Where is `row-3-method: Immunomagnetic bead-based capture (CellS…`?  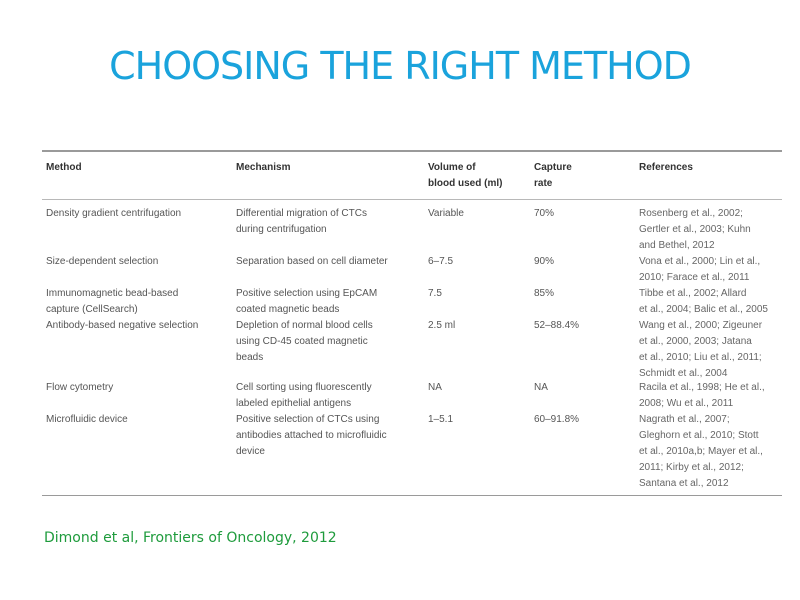 row-3-method: Immunomagnetic bead-based capture (CellS… is located at coordinates (112, 302).